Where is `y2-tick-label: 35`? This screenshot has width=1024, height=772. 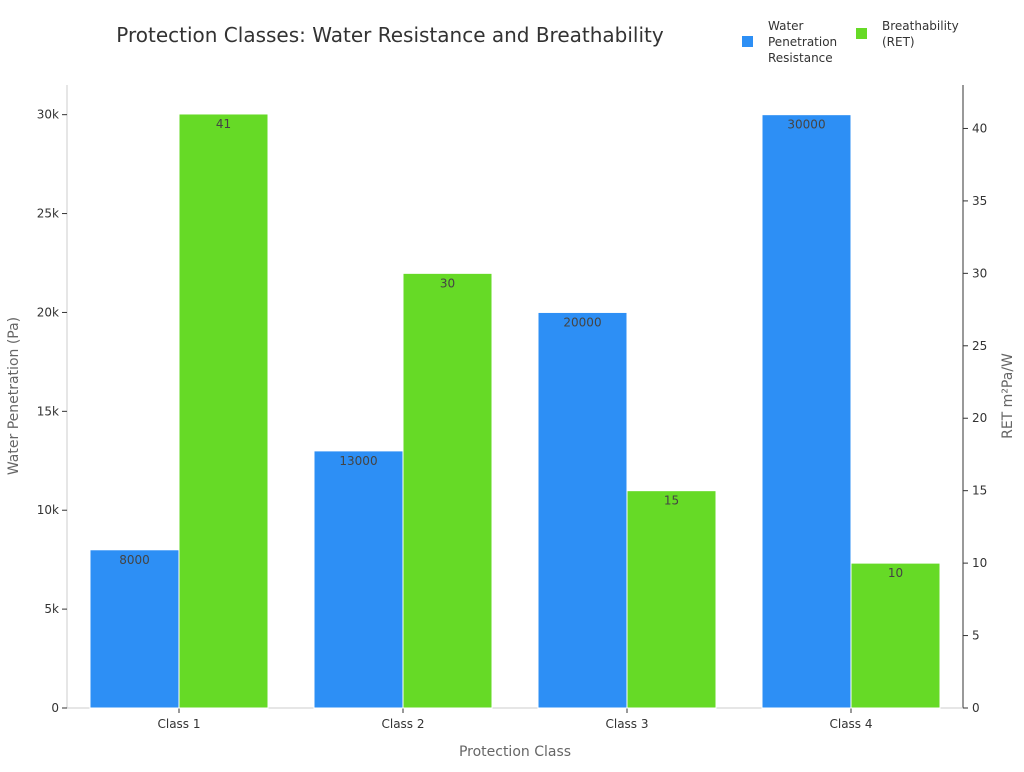 y2-tick-label: 35 is located at coordinates (979, 201).